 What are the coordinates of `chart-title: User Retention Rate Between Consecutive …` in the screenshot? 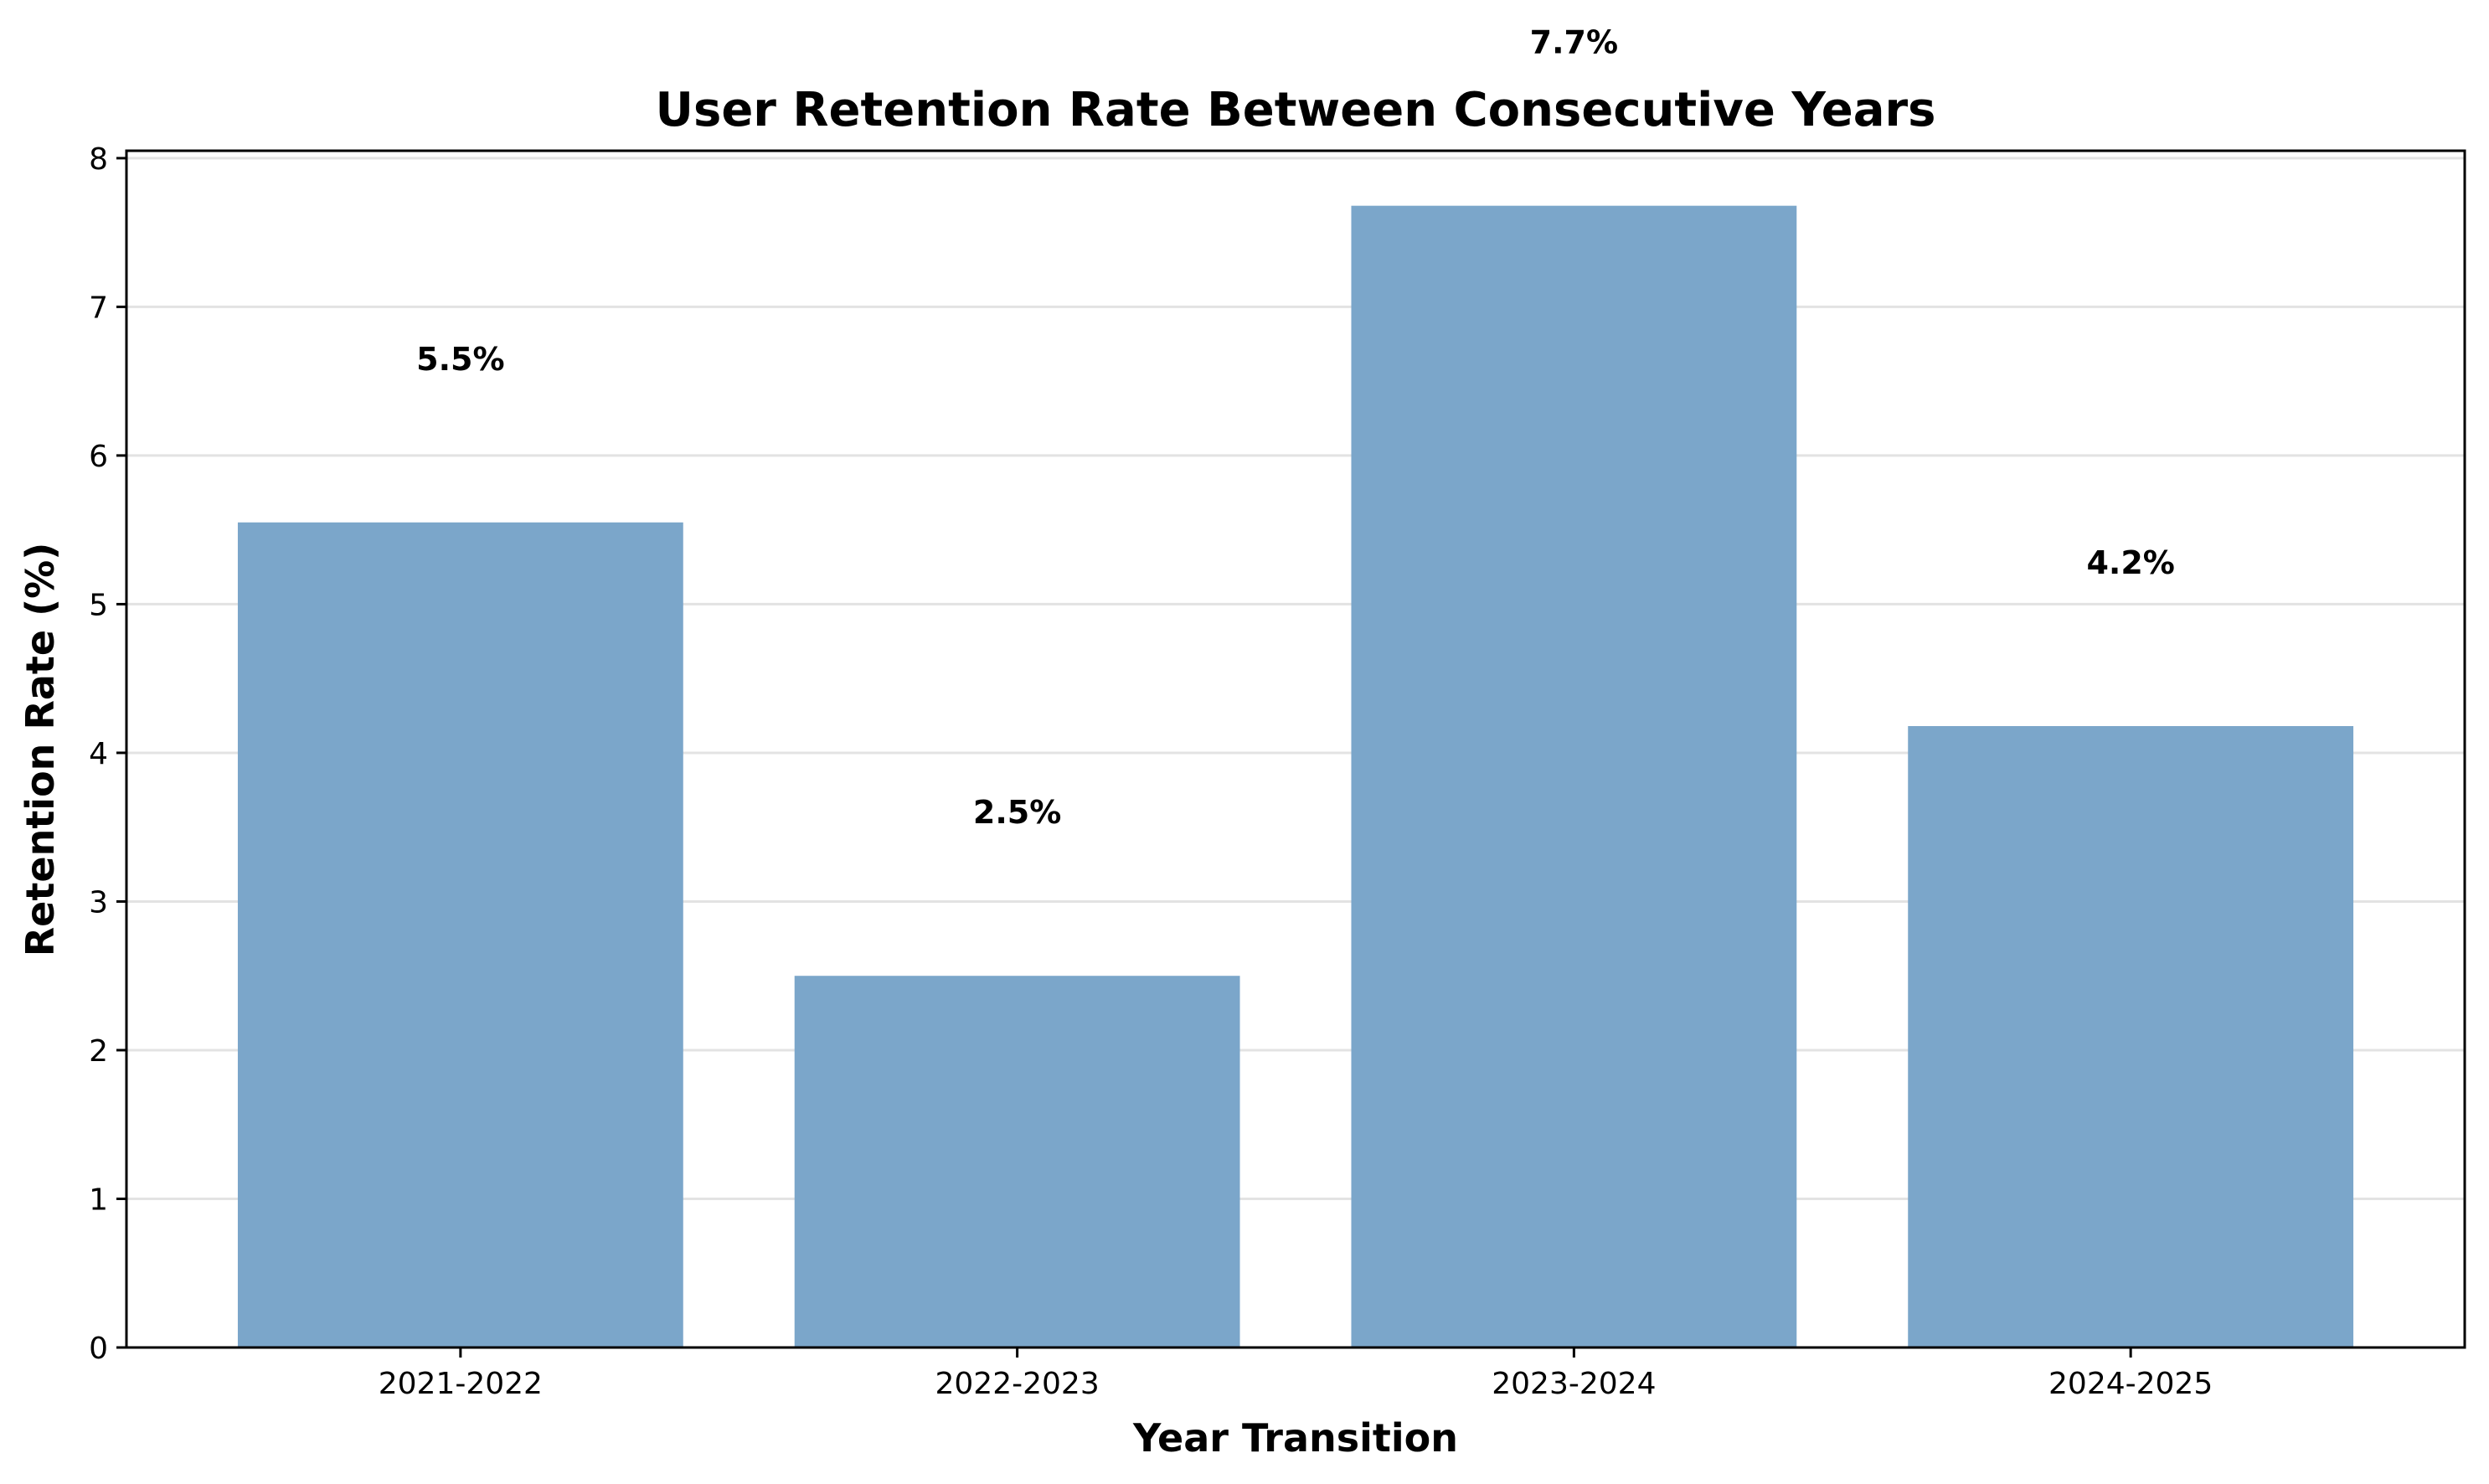 It's located at (1296, 110).